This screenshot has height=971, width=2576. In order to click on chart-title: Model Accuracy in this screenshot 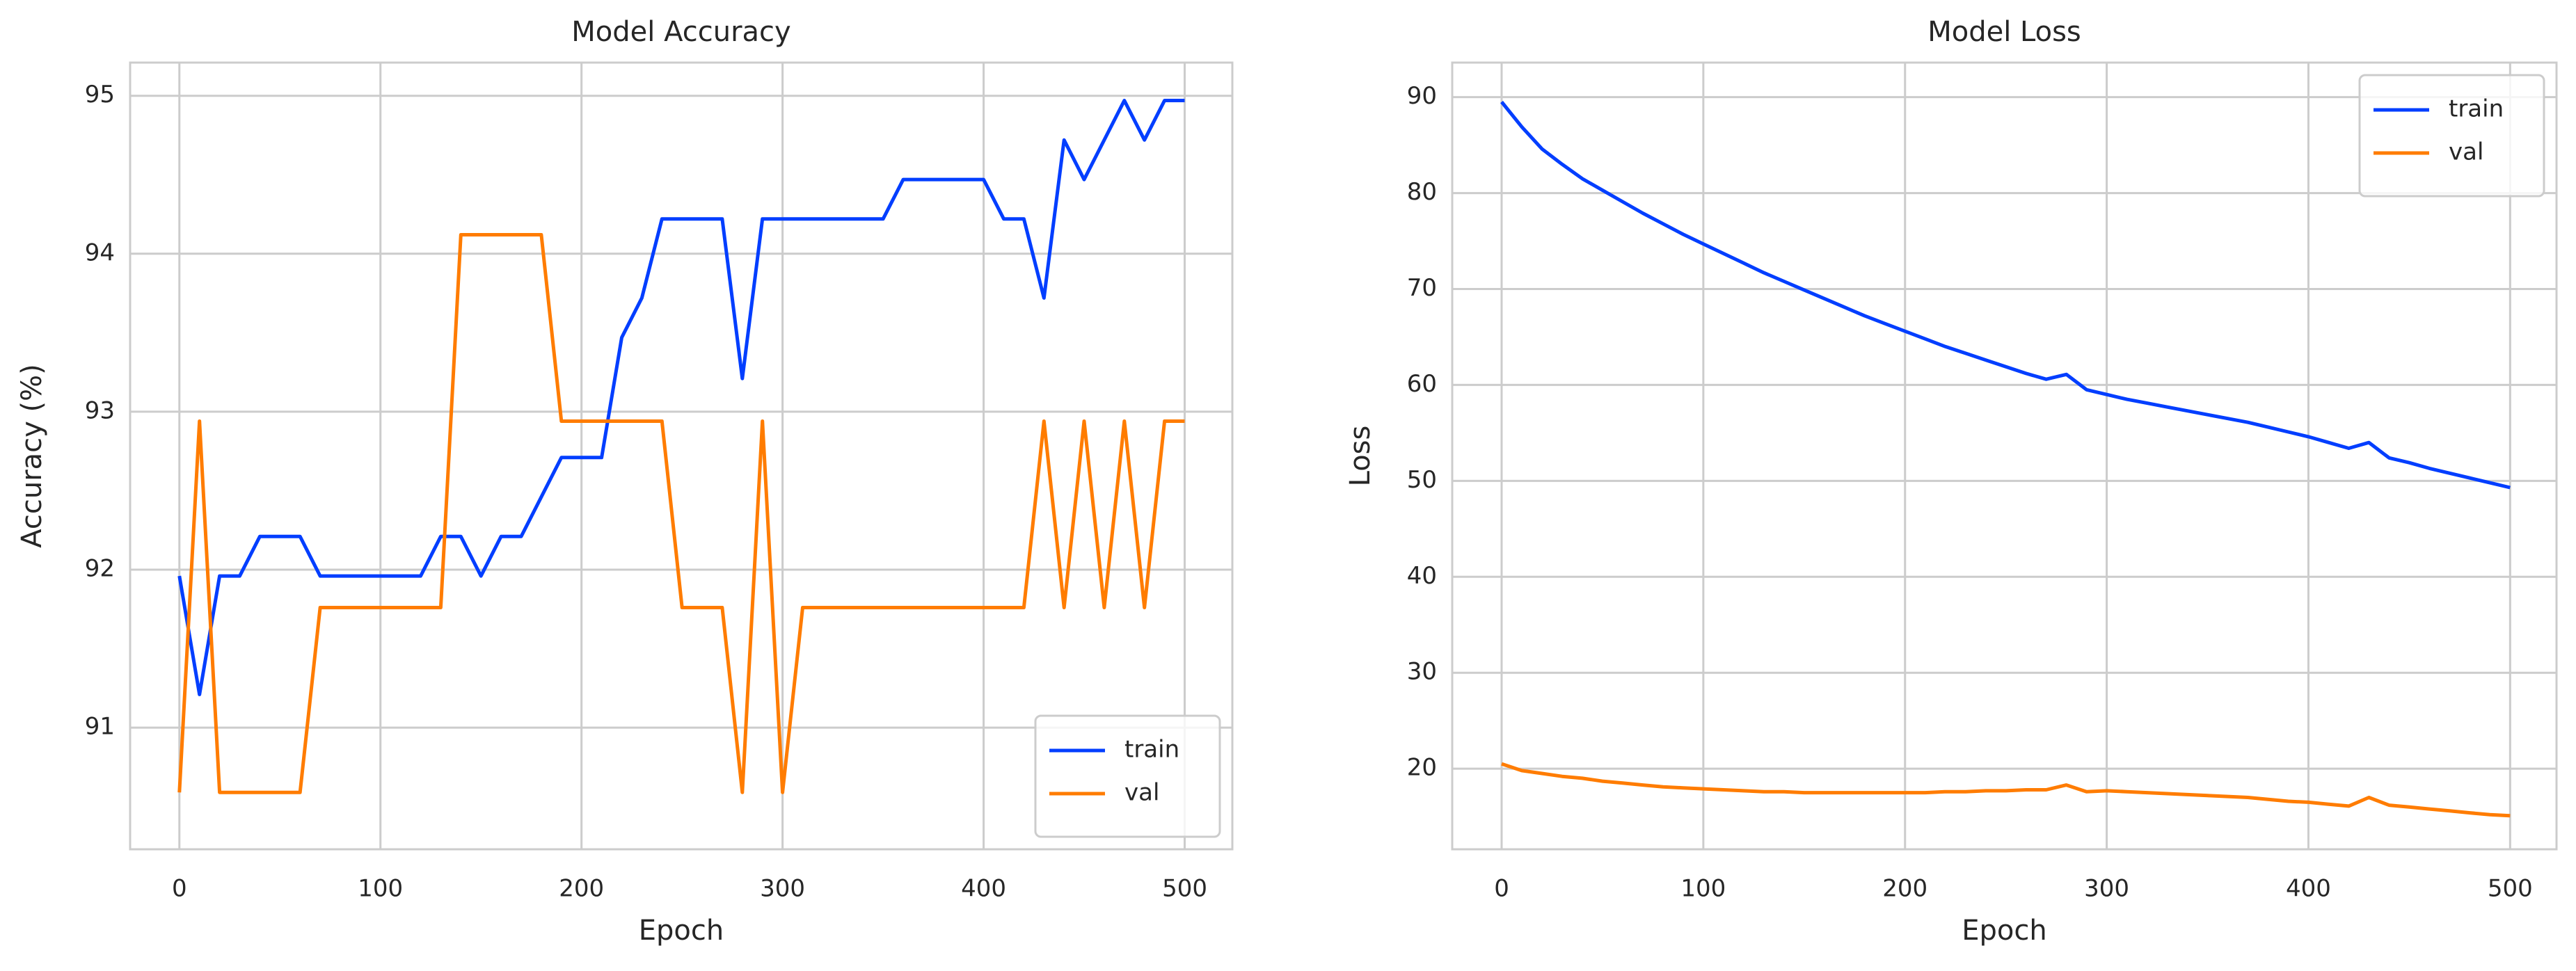, I will do `click(680, 32)`.